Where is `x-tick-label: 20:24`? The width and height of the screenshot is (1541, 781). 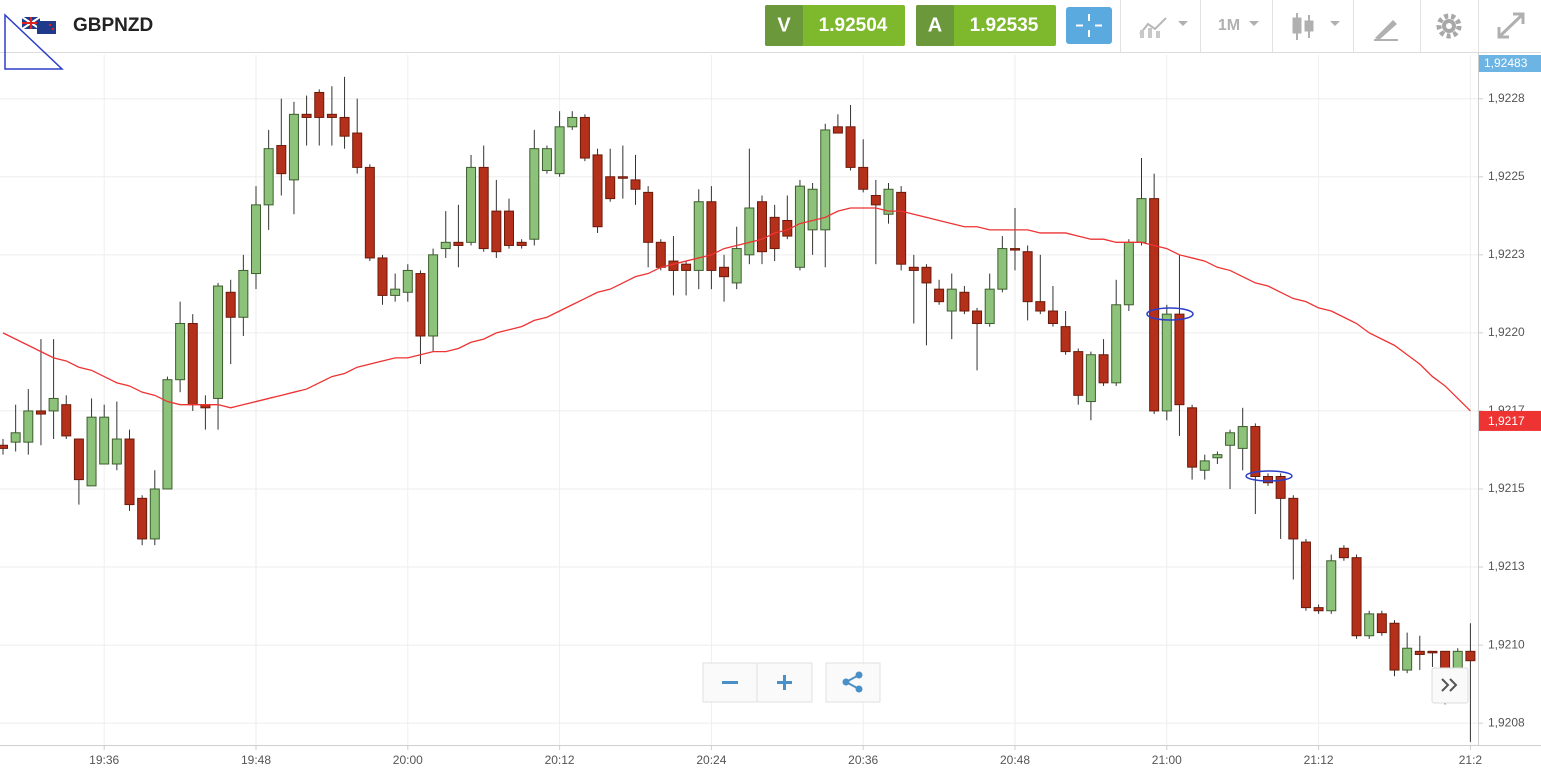 x-tick-label: 20:24 is located at coordinates (711, 760).